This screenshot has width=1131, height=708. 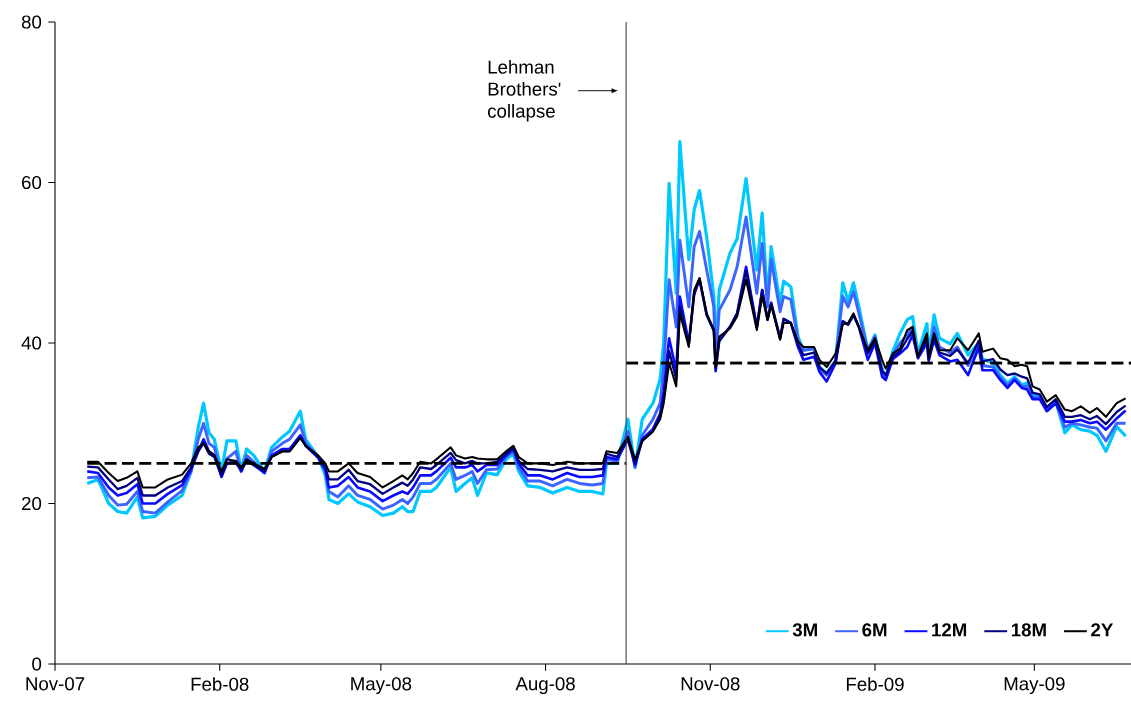 I want to click on x-tick-label: May-09, so click(x=1034, y=686).